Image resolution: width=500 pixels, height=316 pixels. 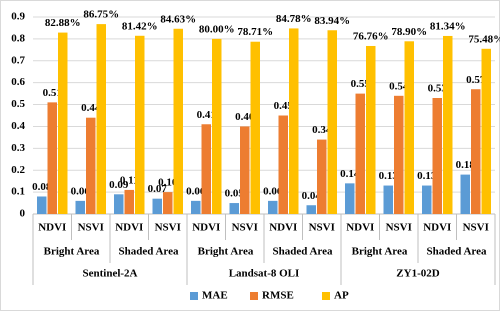 I want to click on data-label: 0.04, so click(x=312, y=196).